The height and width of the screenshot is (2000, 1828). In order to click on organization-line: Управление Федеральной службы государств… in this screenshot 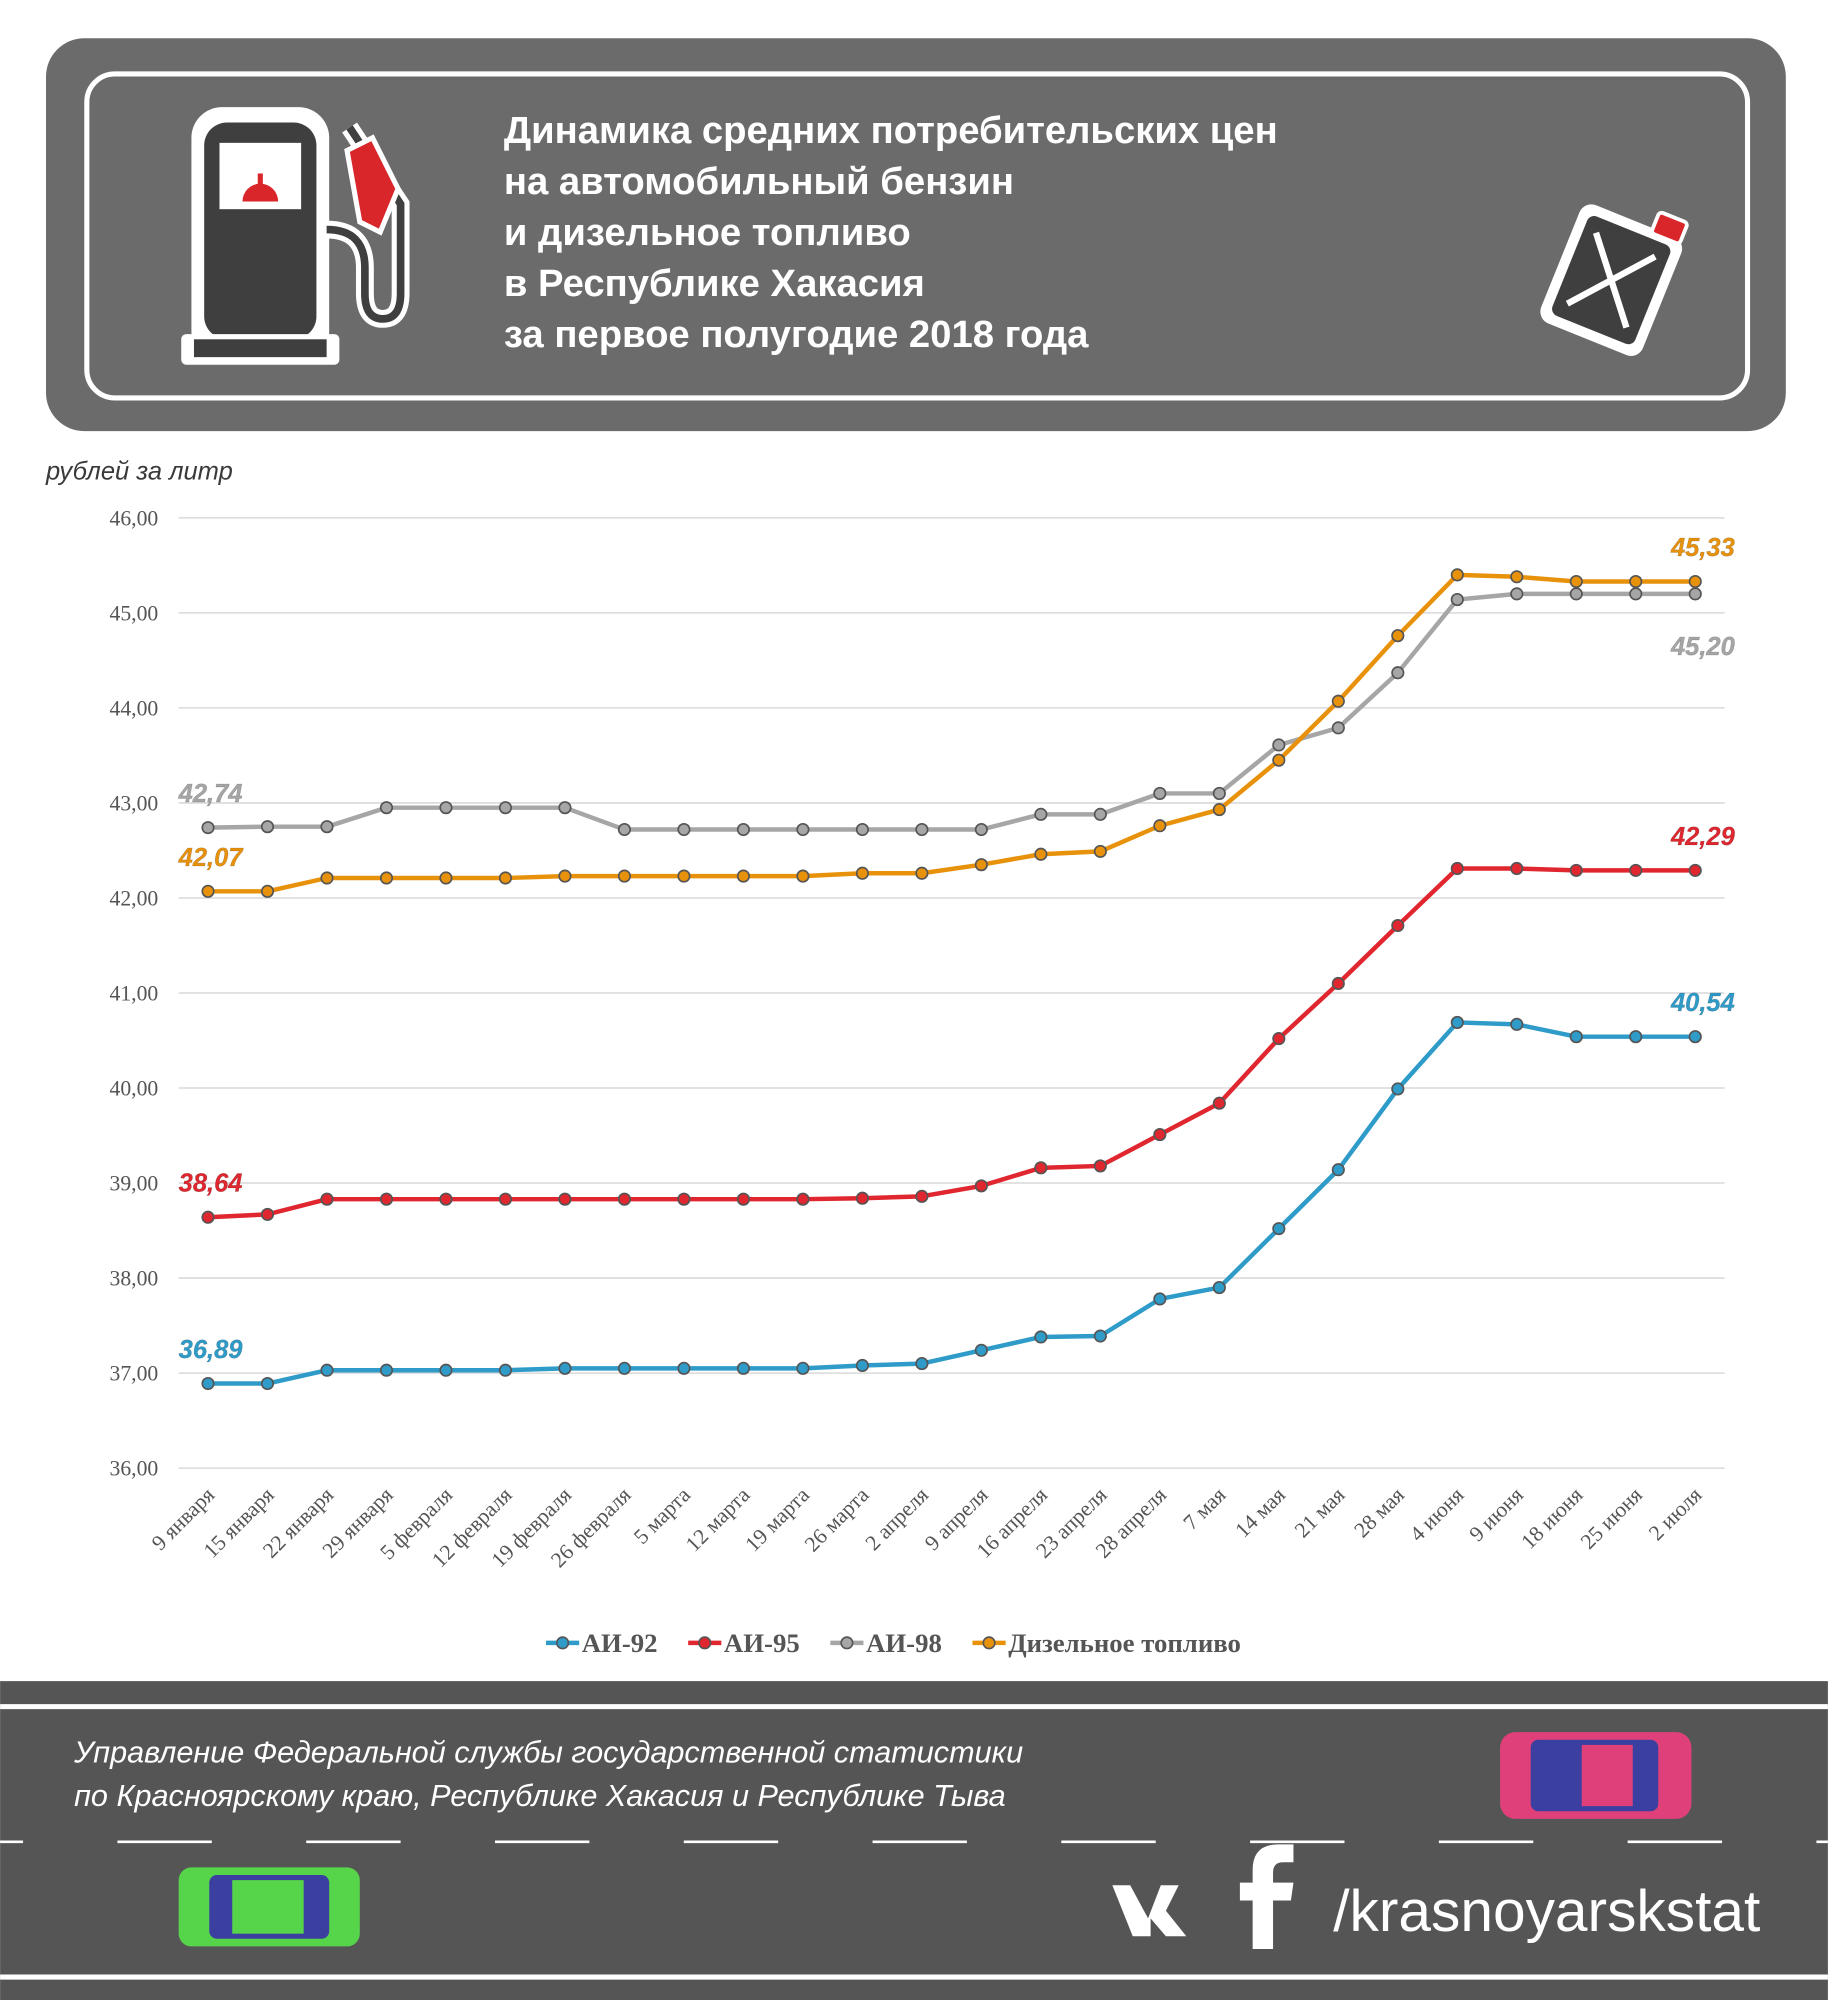, I will do `click(548, 1753)`.